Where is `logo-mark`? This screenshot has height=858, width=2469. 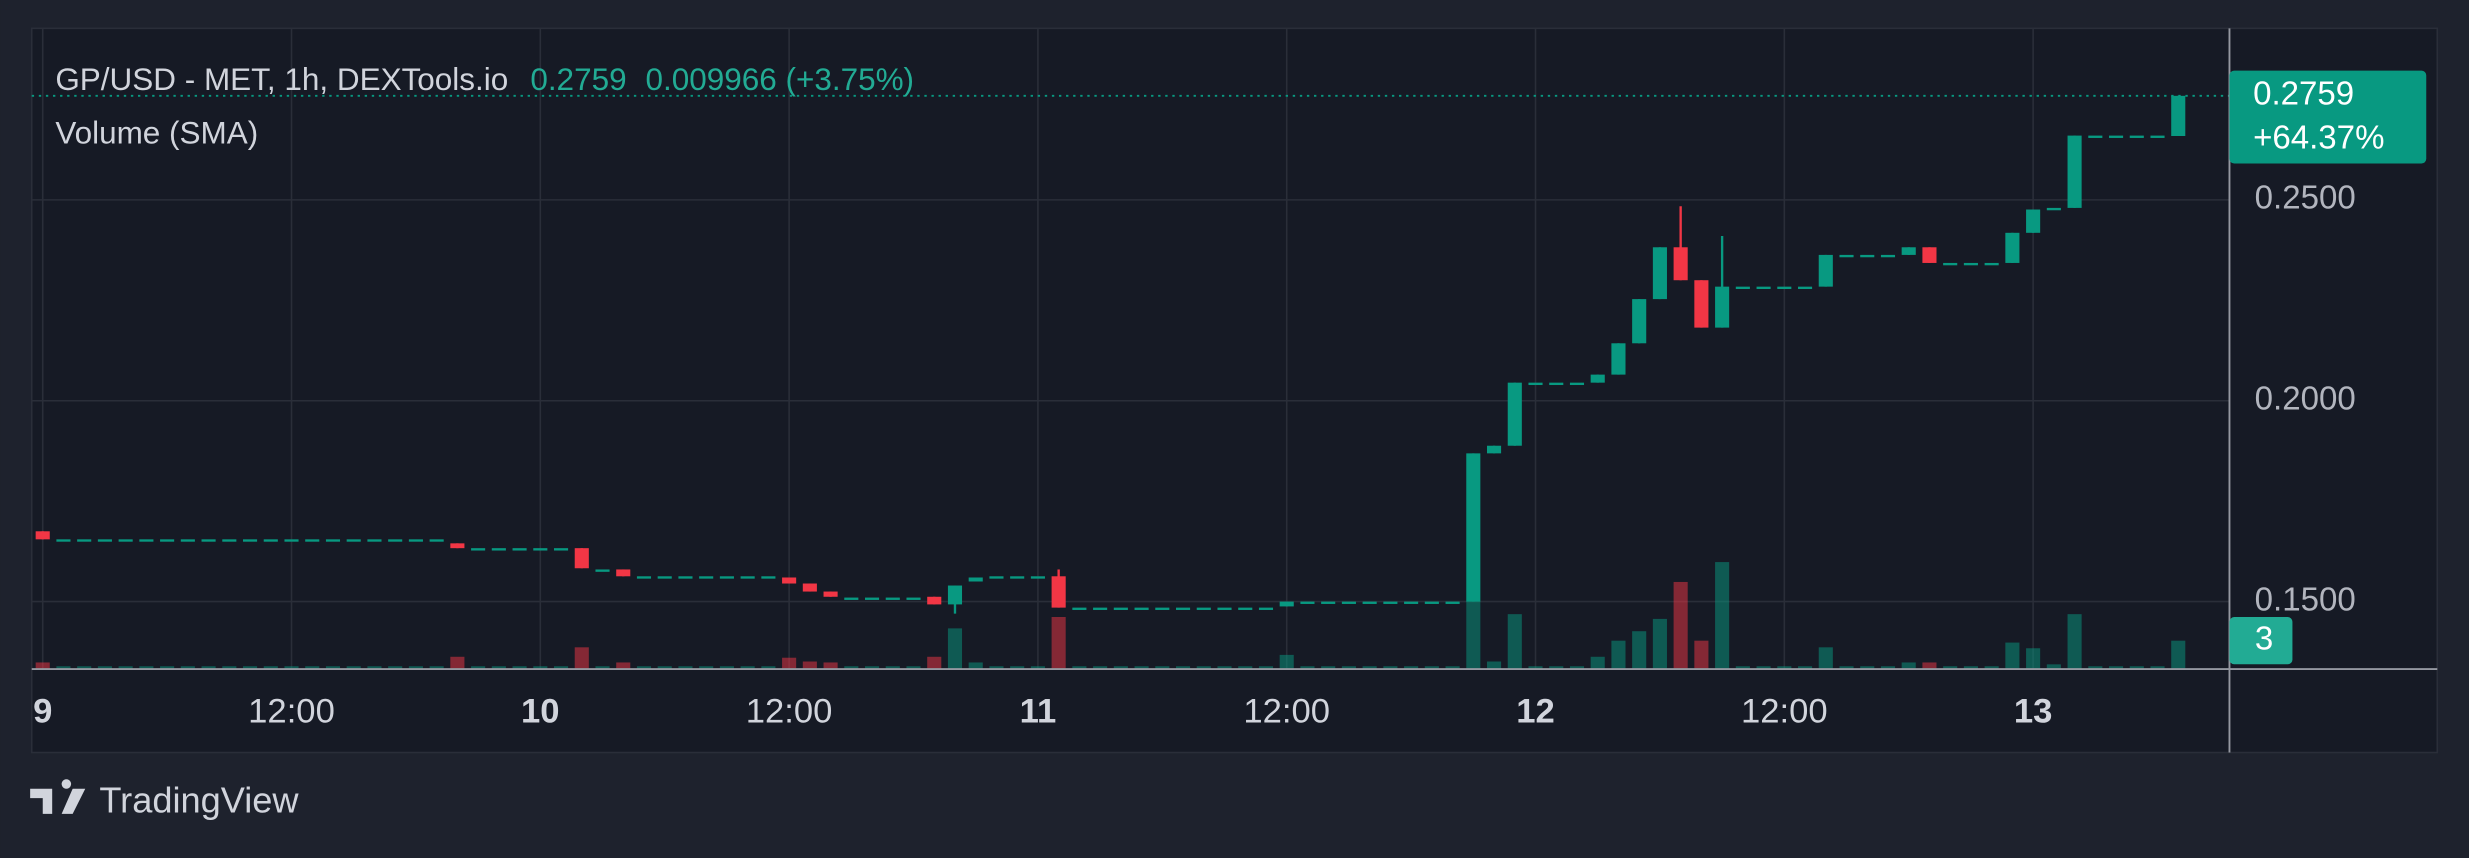 logo-mark is located at coordinates (58, 796).